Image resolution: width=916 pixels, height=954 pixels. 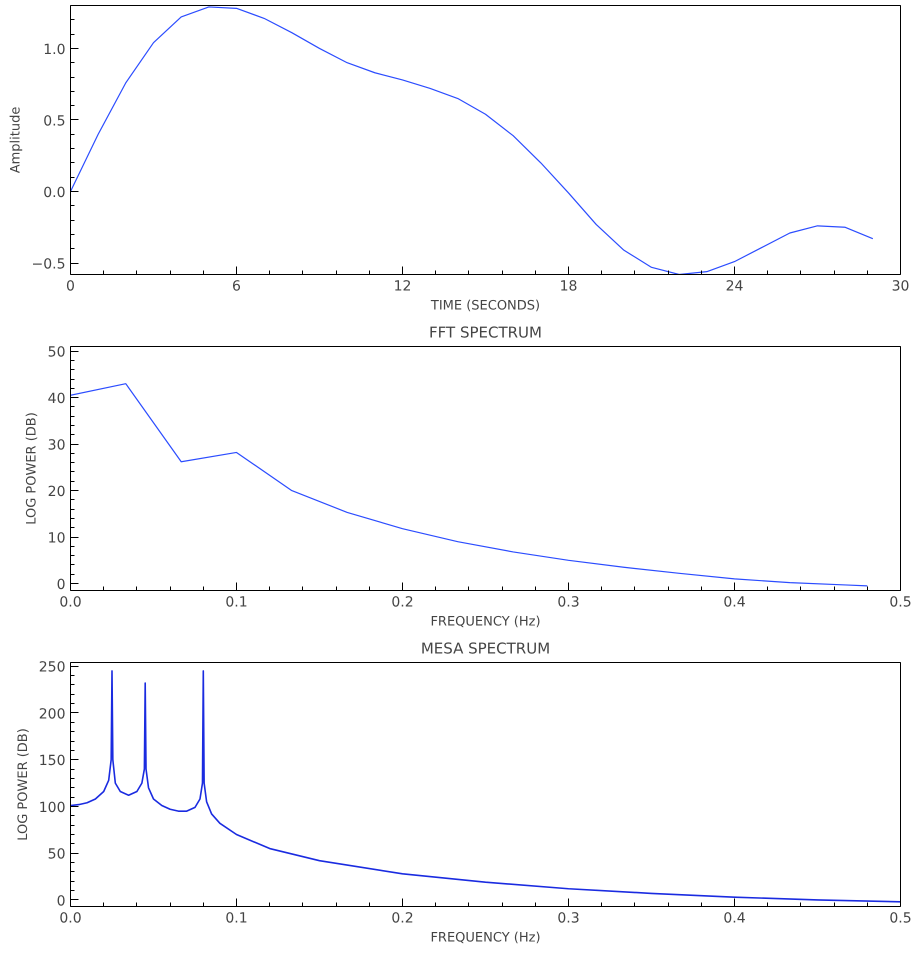 What do you see at coordinates (52, 761) in the screenshot?
I see `y-tick-label: 150` at bounding box center [52, 761].